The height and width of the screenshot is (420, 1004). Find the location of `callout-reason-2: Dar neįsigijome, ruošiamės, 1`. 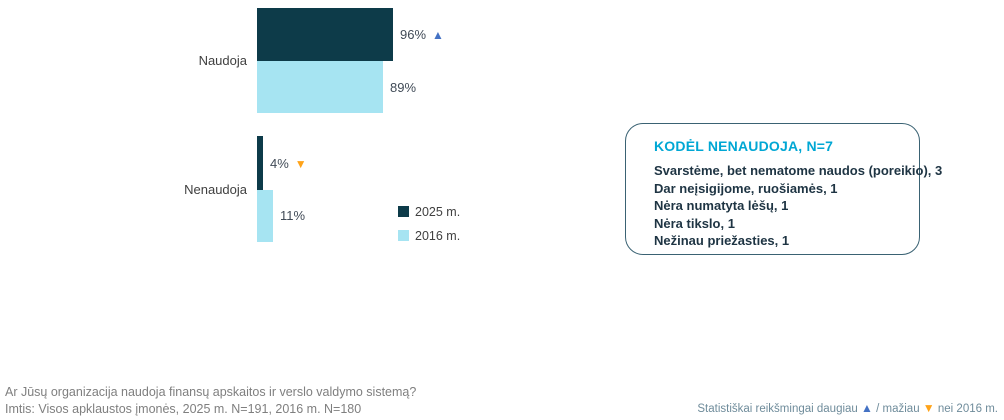

callout-reason-2: Dar neįsigijome, ruošiamės, 1 is located at coordinates (746, 188).